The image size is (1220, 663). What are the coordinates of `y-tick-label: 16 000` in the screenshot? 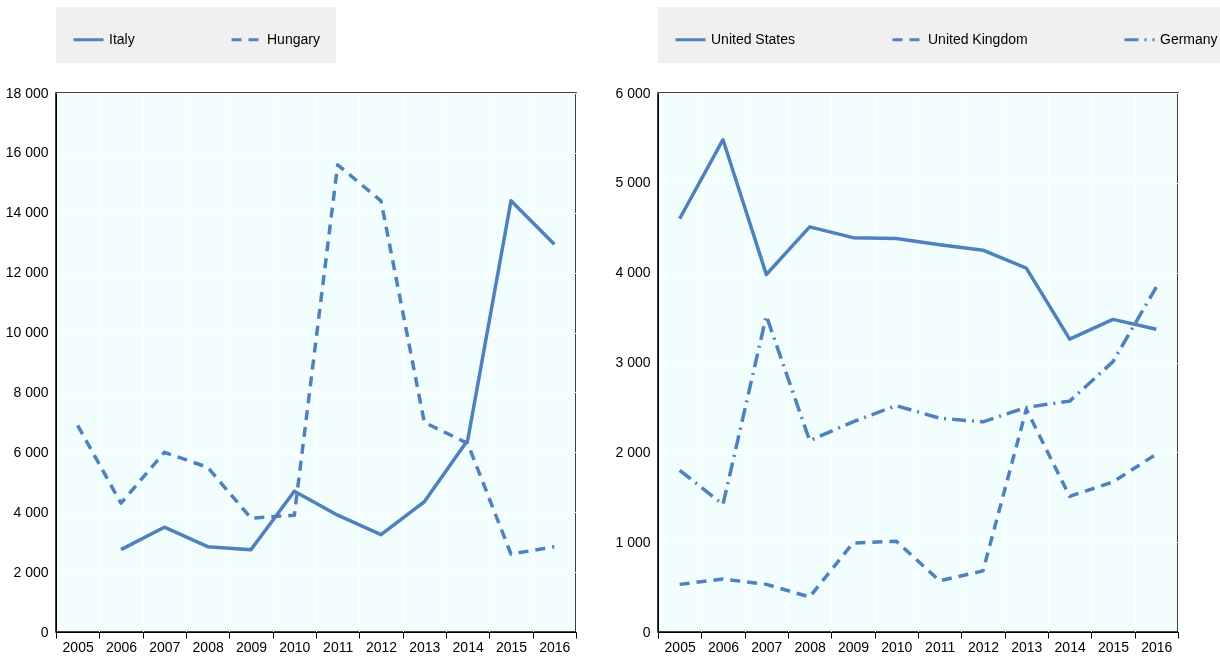 It's located at (27, 152).